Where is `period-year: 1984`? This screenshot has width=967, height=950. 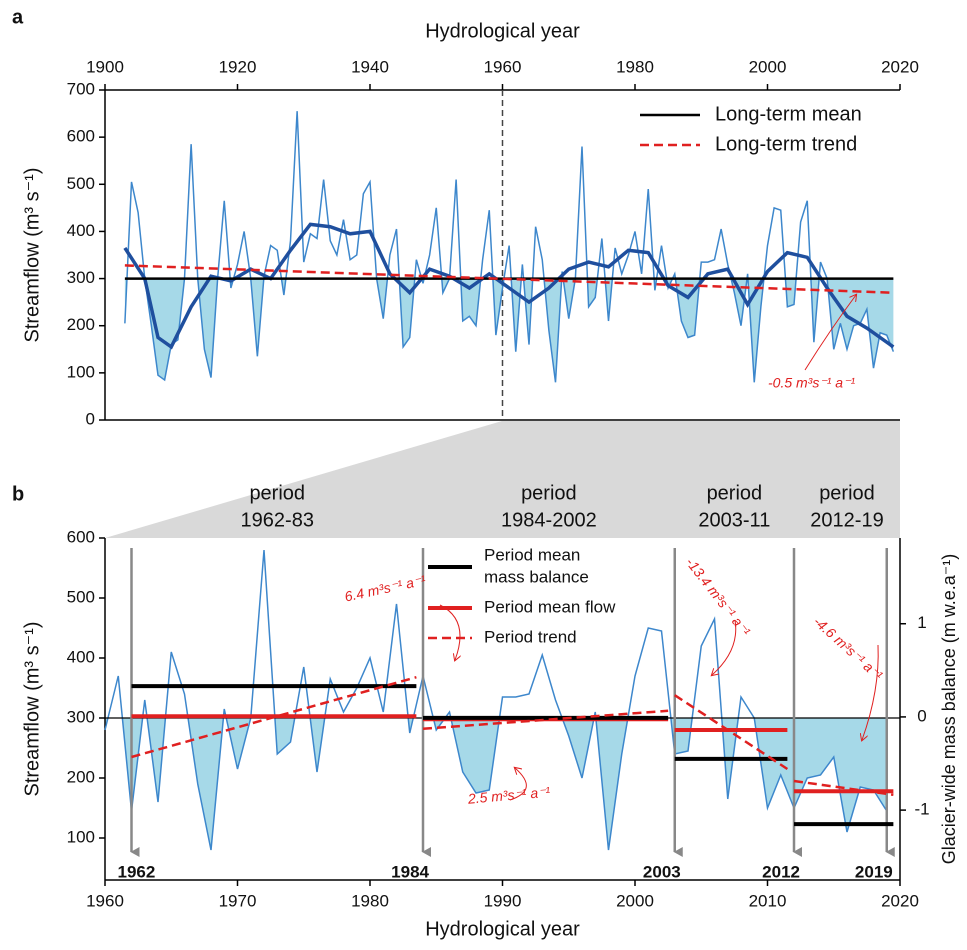 period-year: 1984 is located at coordinates (410, 871).